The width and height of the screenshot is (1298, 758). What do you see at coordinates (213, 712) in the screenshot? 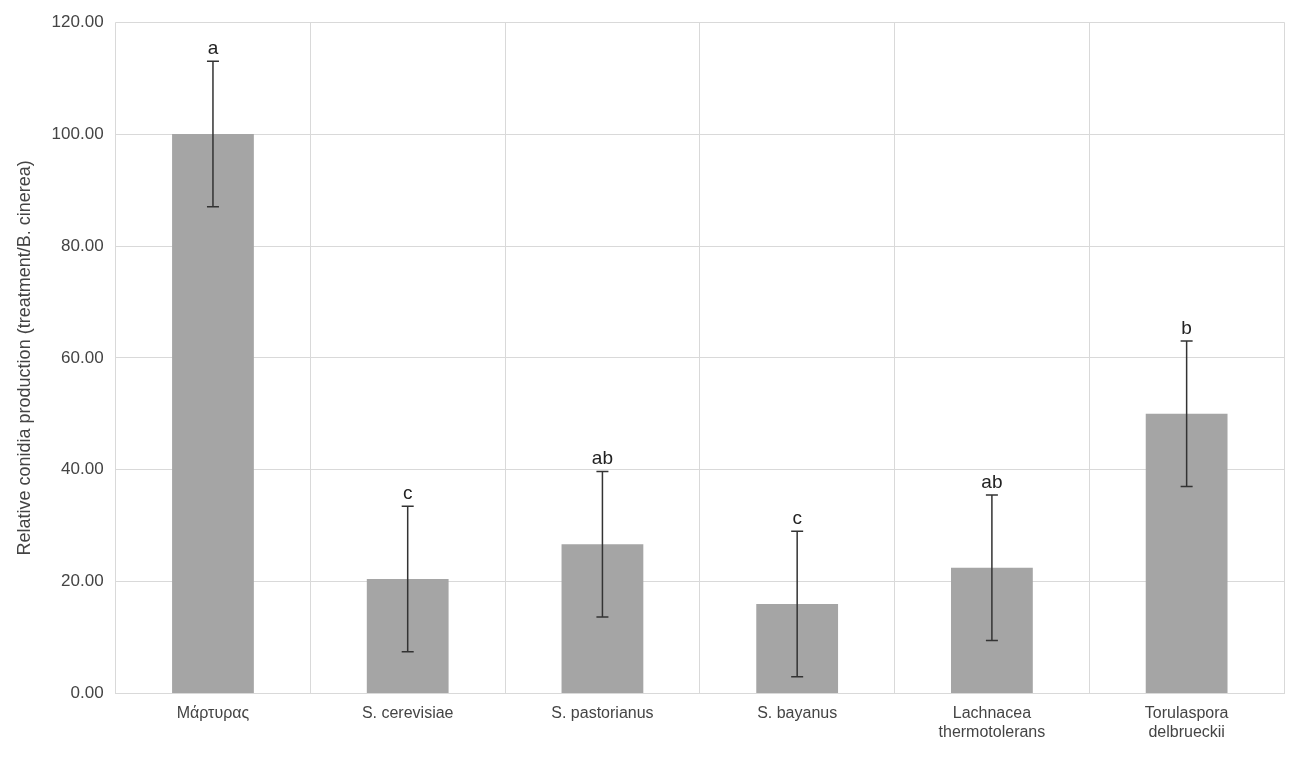
I see `x-tick-label: Μάρτυρας` at bounding box center [213, 712].